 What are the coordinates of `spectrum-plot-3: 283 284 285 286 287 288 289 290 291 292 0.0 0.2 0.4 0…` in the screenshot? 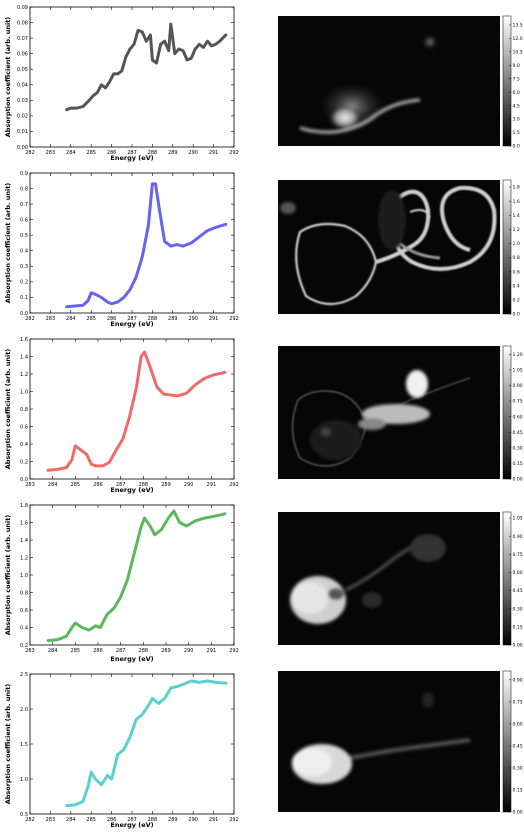 It's located at (121, 415).